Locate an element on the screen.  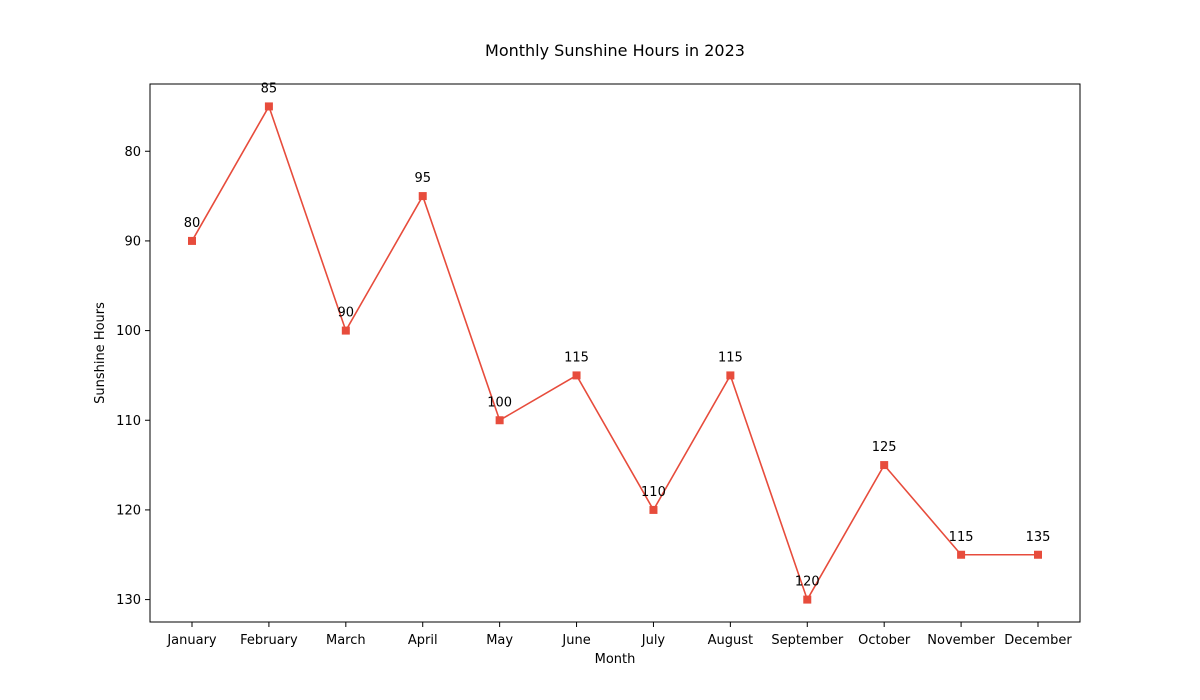
y-tick-label: 130 is located at coordinates (128, 600).